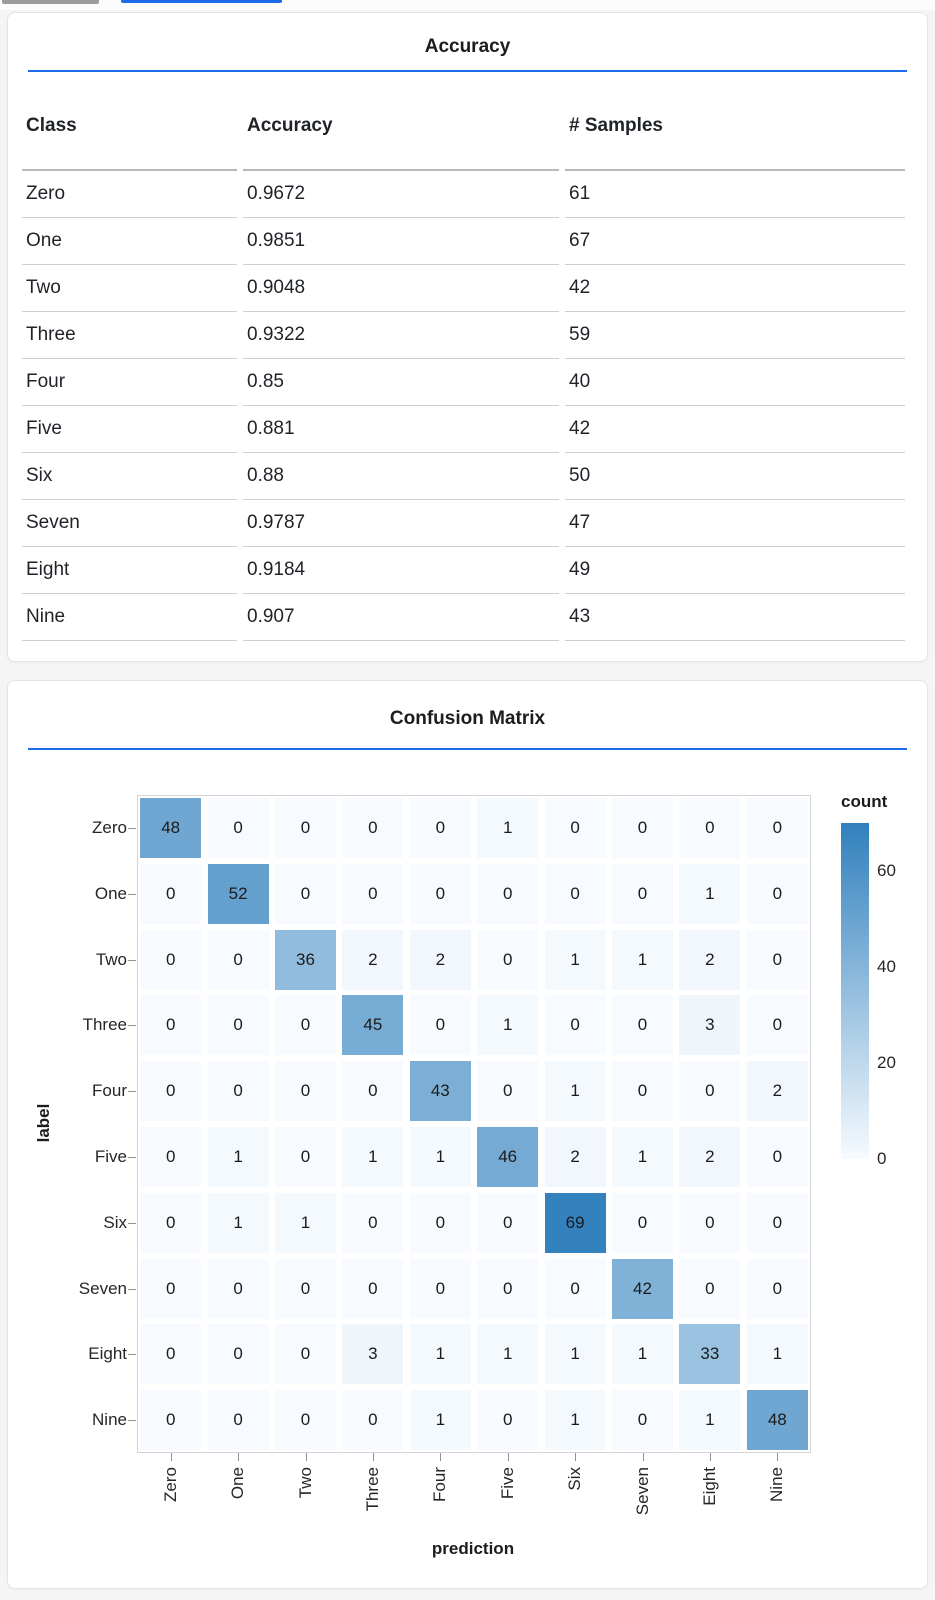  Describe the element at coordinates (507, 1483) in the screenshot. I see `x-axis-label: Five` at that location.